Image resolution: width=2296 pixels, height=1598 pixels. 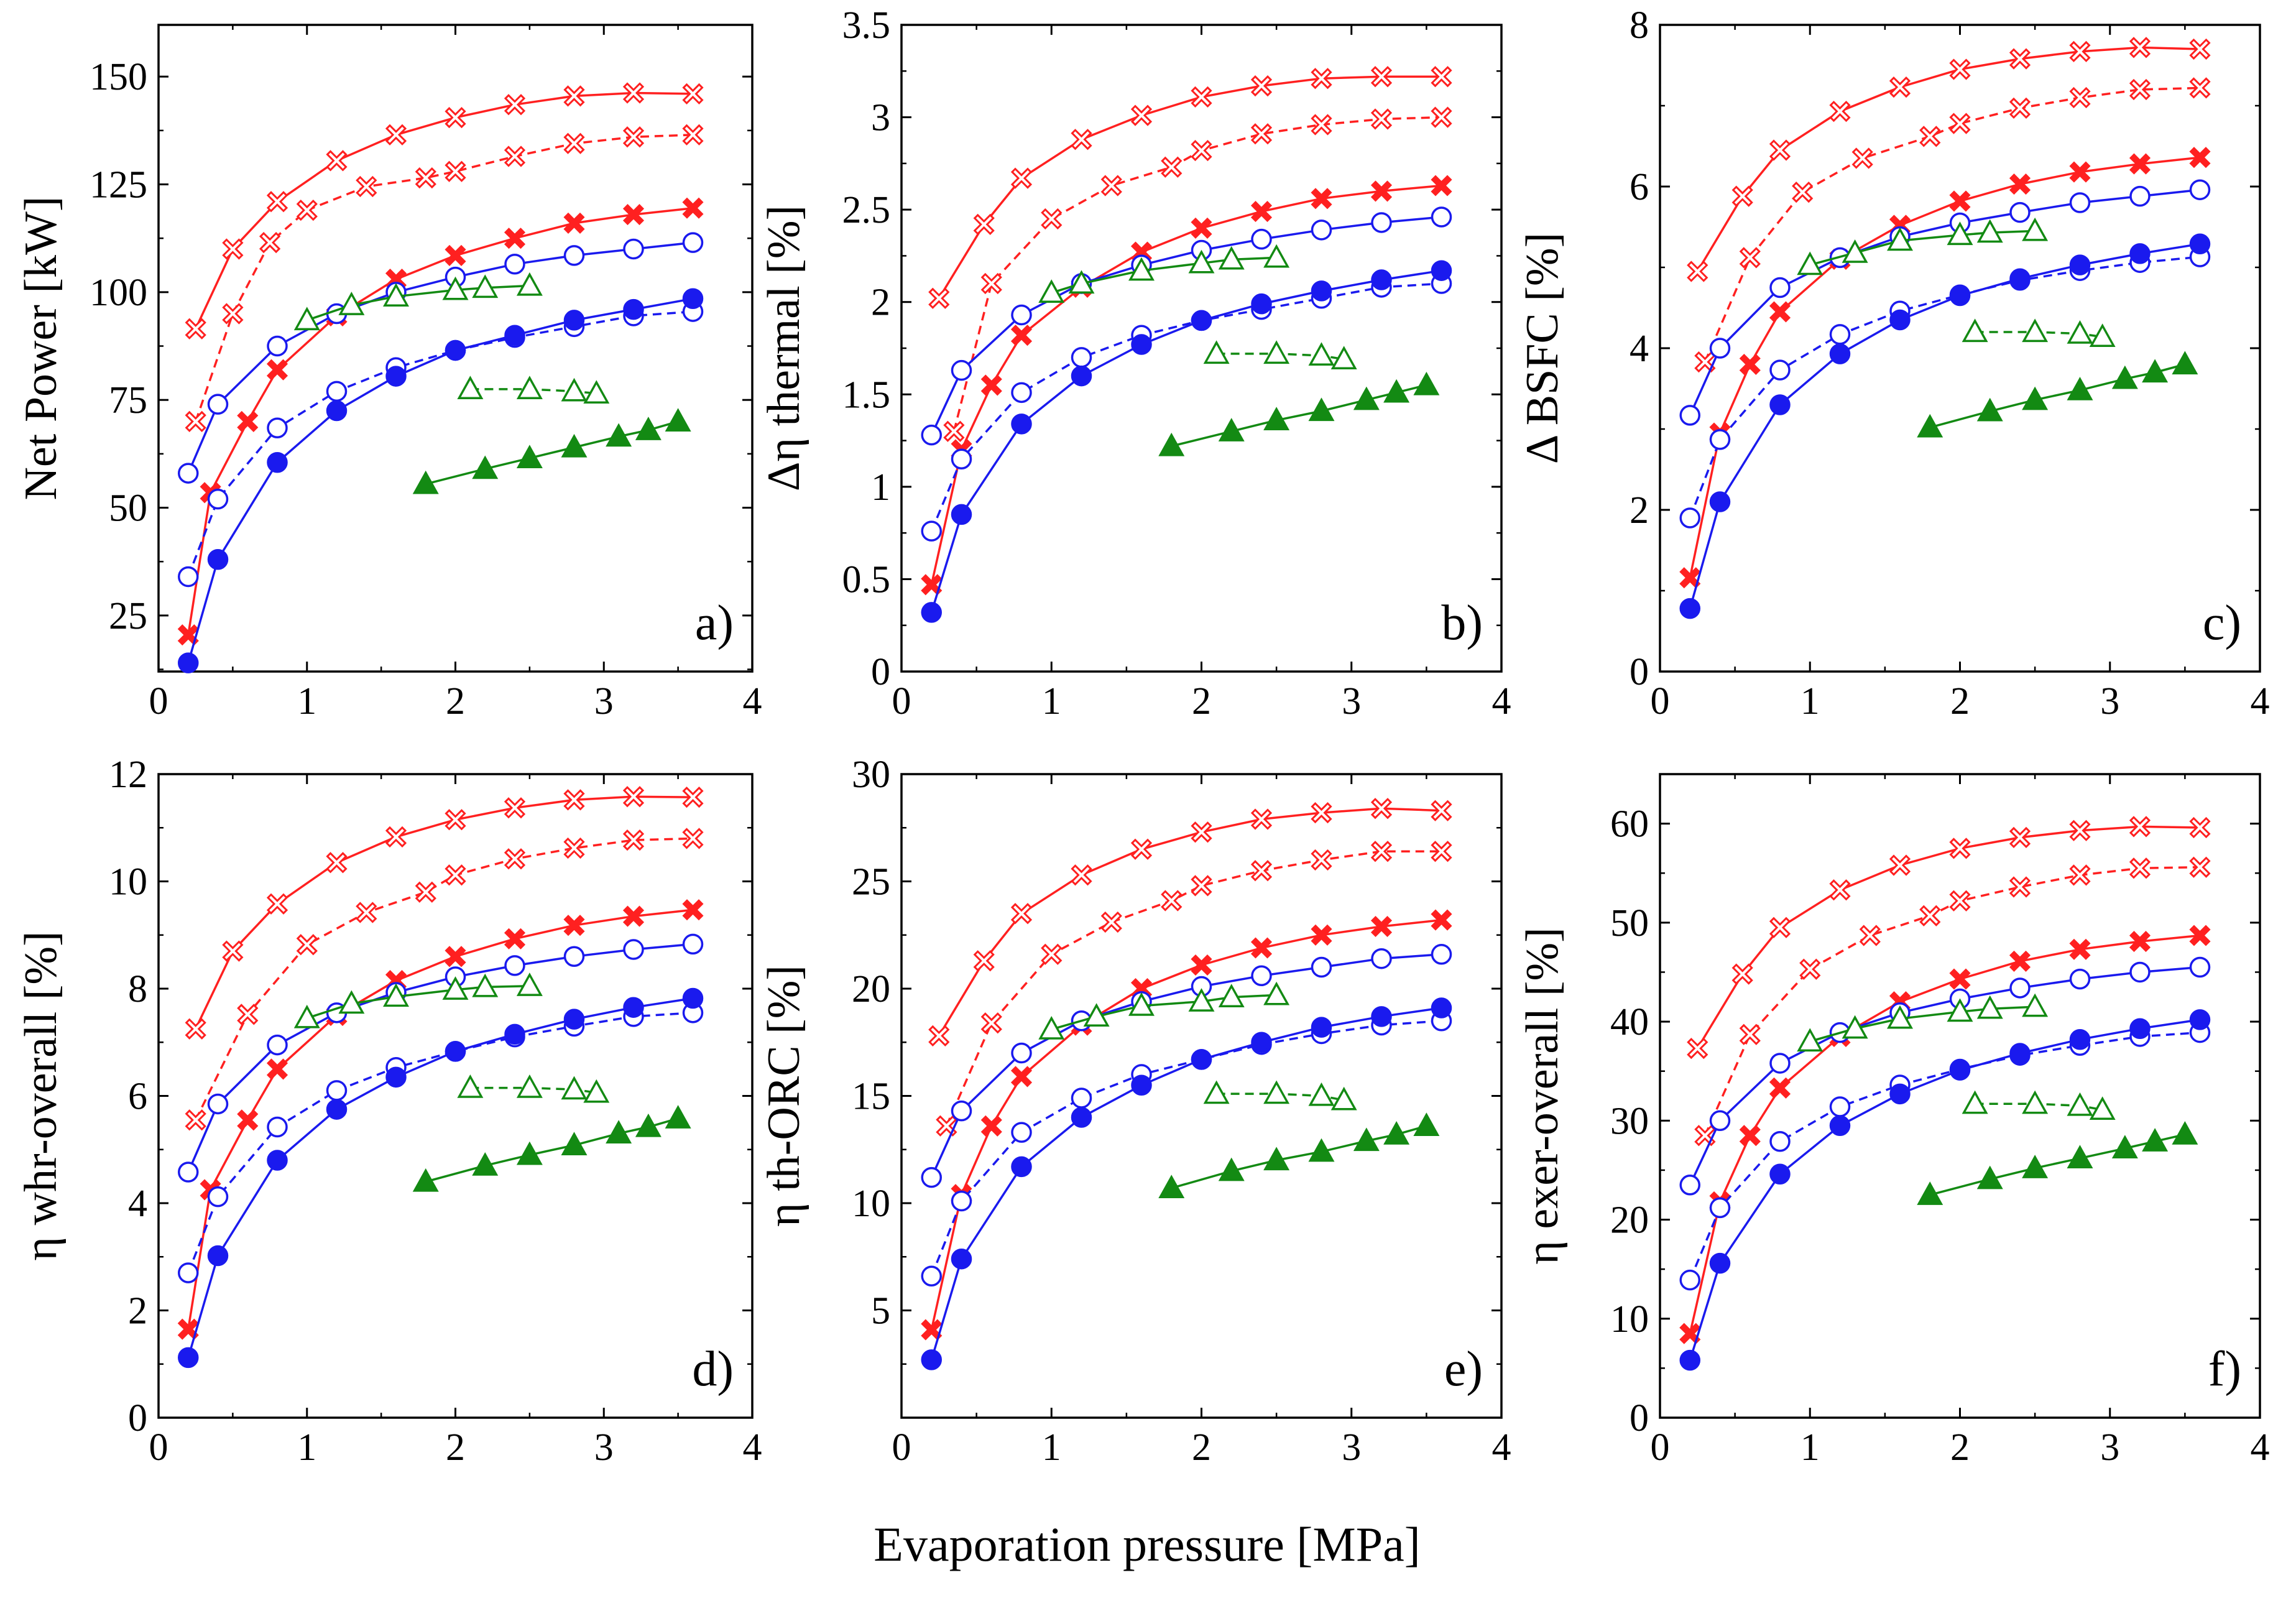 What do you see at coordinates (441, 480) in the screenshot?
I see `series-blue-filled` at bounding box center [441, 480].